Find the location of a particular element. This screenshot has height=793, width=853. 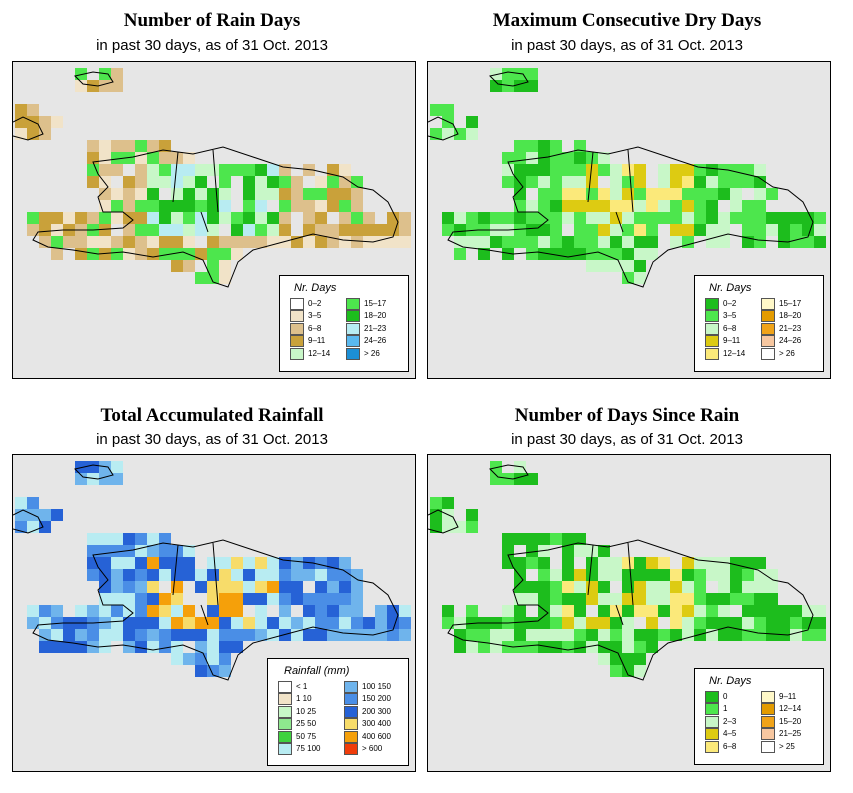

map-grid is located at coordinates (212, 178).